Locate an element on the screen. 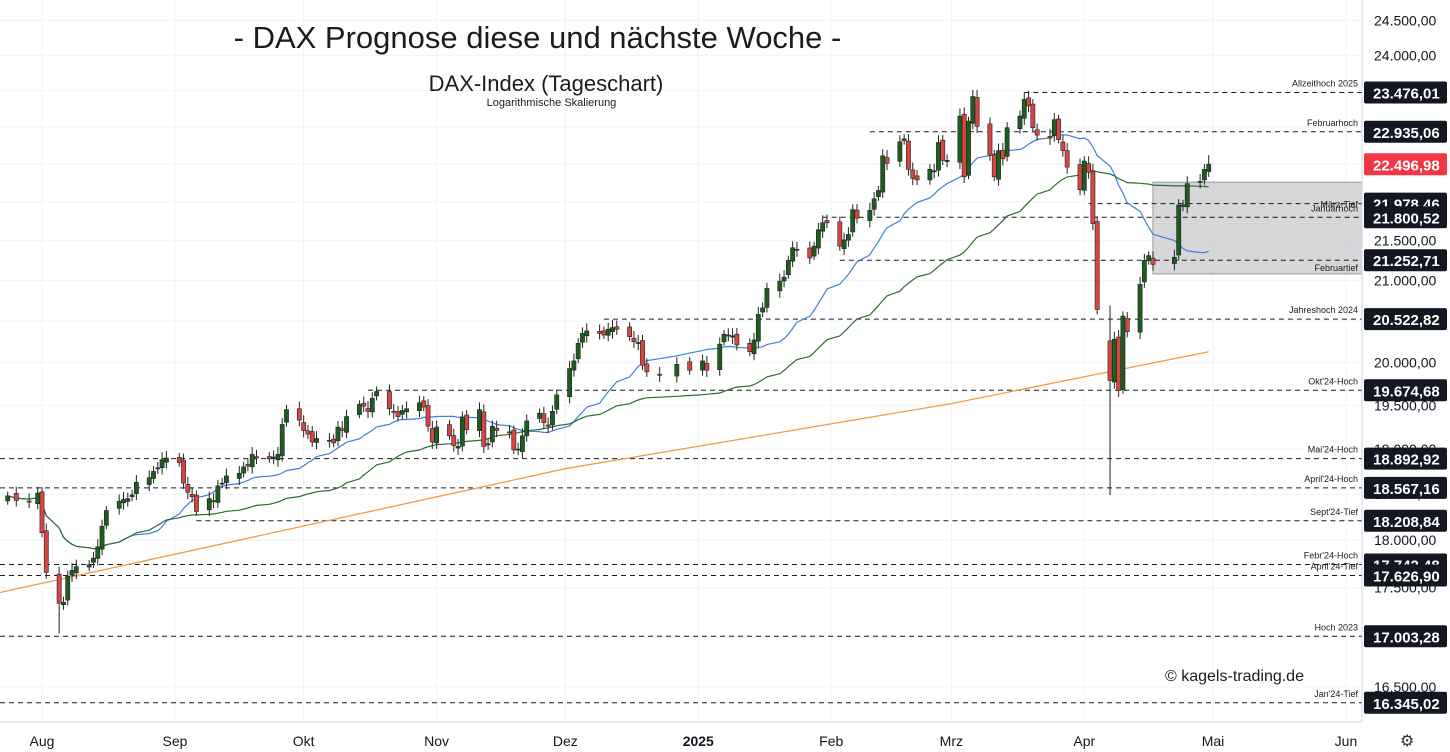 The image size is (1450, 752). gear-icon: ⚙ is located at coordinates (1407, 741).